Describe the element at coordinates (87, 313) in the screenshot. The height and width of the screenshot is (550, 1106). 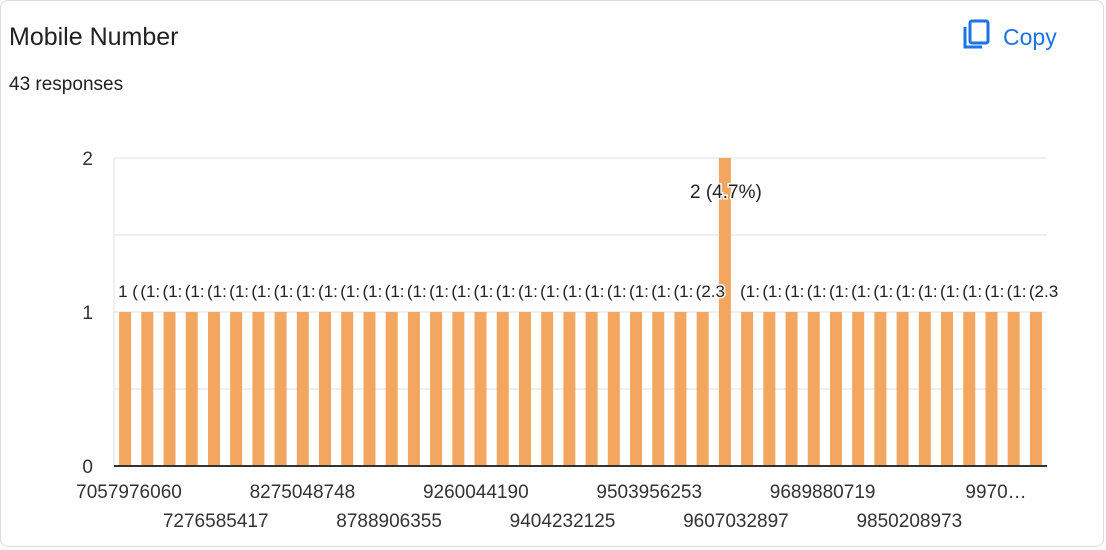
I see `y-tick-label: 1` at that location.